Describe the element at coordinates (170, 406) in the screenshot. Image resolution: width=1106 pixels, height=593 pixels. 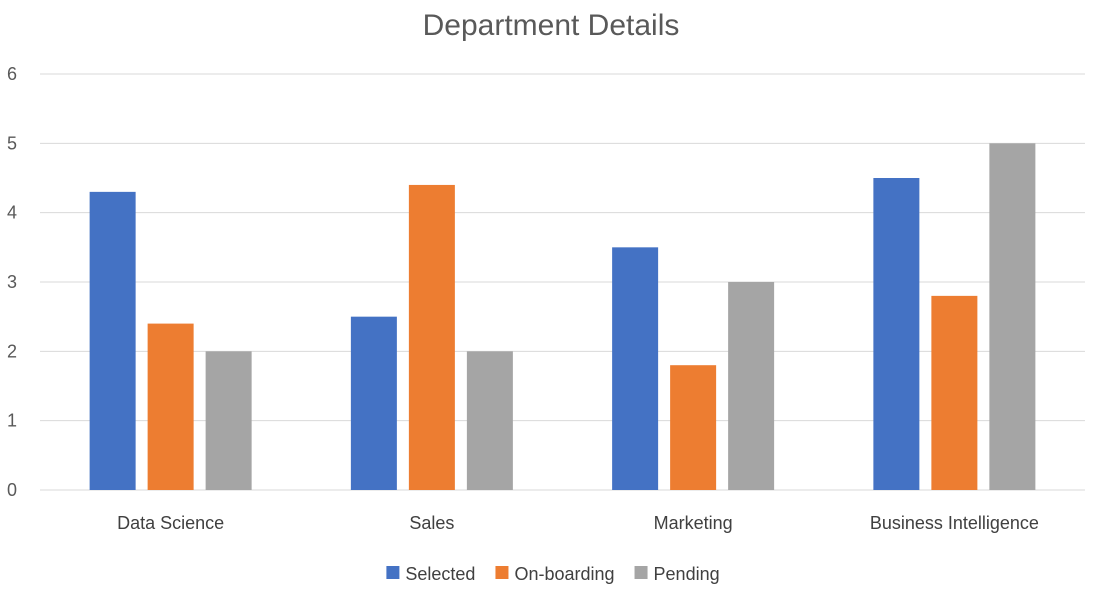
I see `bar-on-boarding-data-science` at that location.